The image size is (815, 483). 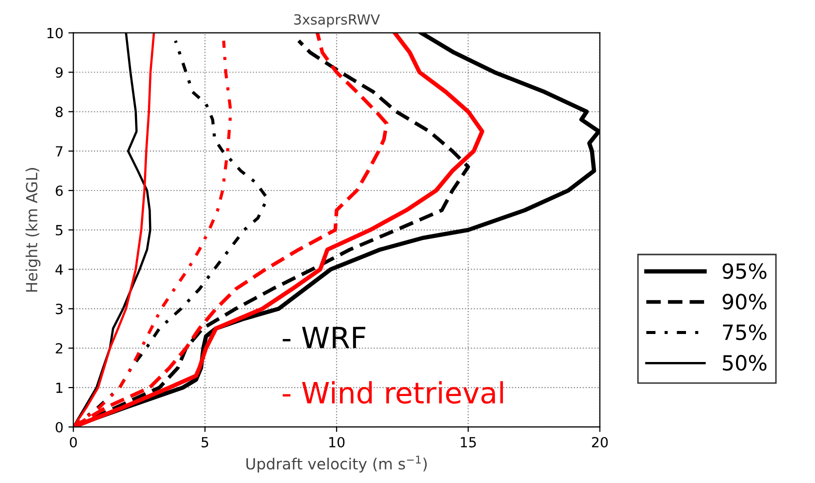 What do you see at coordinates (205, 442) in the screenshot?
I see `x-tick-label: 5` at bounding box center [205, 442].